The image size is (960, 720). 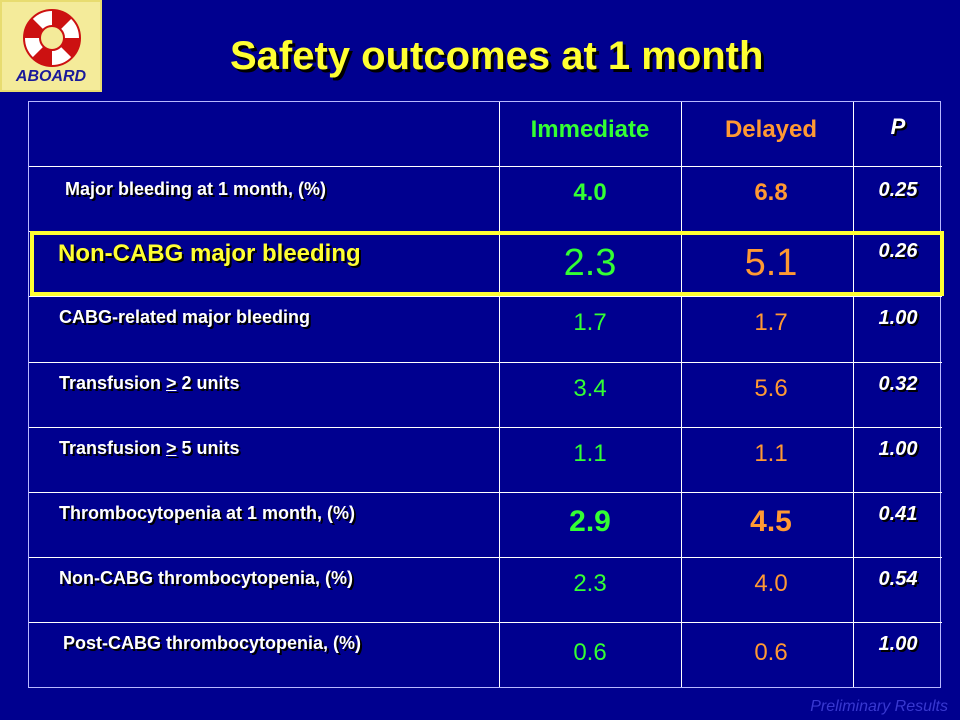 What do you see at coordinates (209, 253) in the screenshot?
I see `highlighted-row-label: Non-CABG major bleeding` at bounding box center [209, 253].